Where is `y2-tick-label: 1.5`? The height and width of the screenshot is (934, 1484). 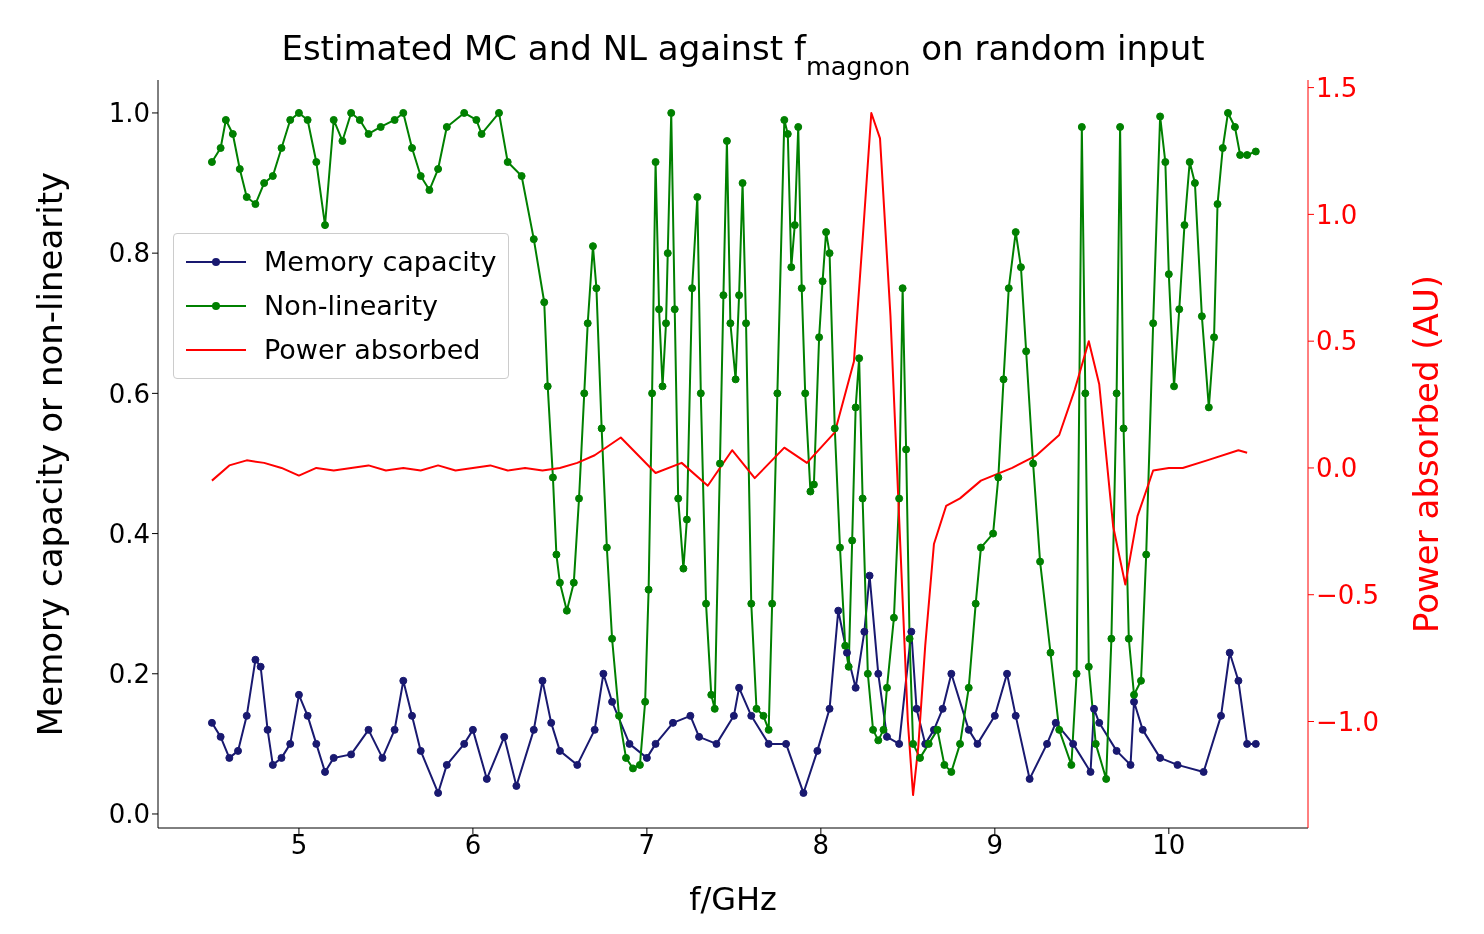 y2-tick-label: 1.5 is located at coordinates (1337, 87).